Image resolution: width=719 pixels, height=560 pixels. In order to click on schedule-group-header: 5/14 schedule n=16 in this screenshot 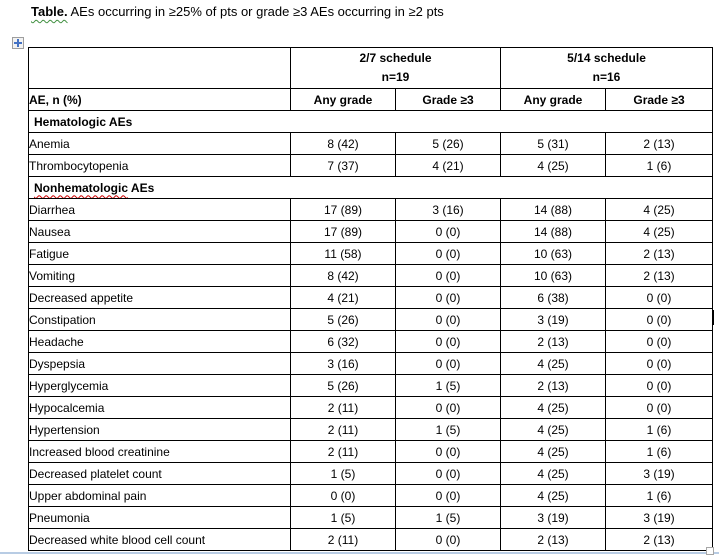, I will do `click(607, 68)`.